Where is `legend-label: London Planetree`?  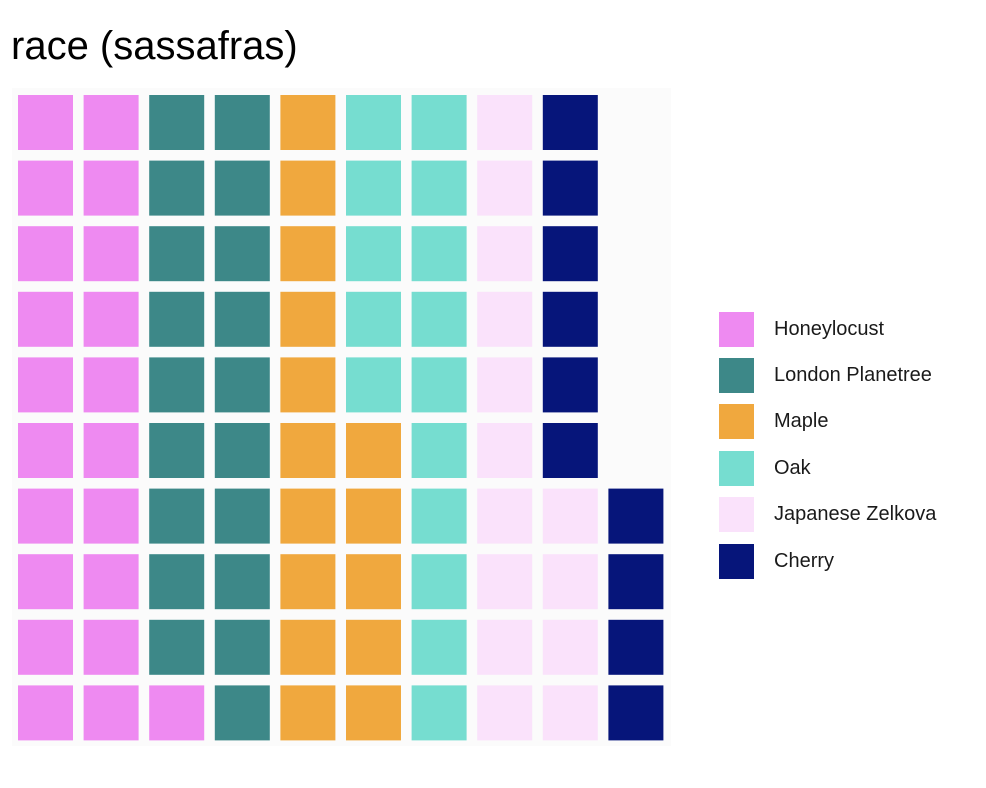
legend-label: London Planetree is located at coordinates (853, 375).